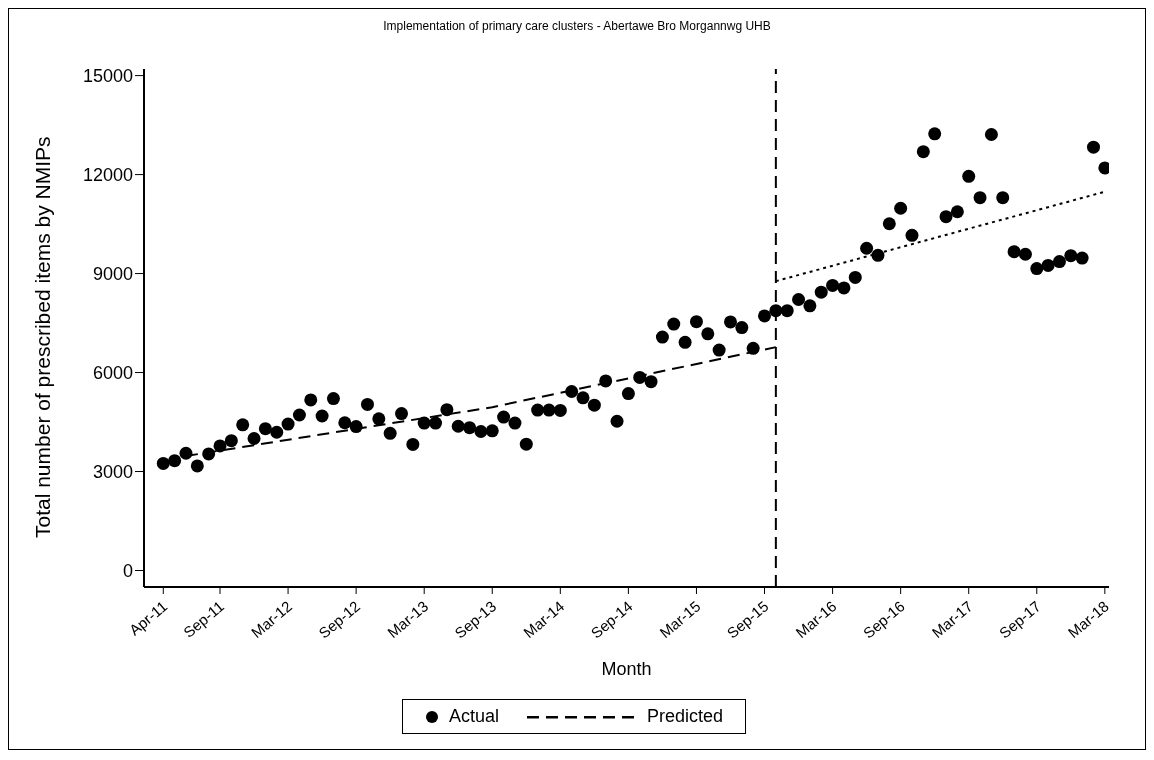 This screenshot has width=1154, height=760. Describe the element at coordinates (577, 26) in the screenshot. I see `chart-title: Implementation of primary care clusters - Abertawe Bro Morgannwg UHB` at that location.